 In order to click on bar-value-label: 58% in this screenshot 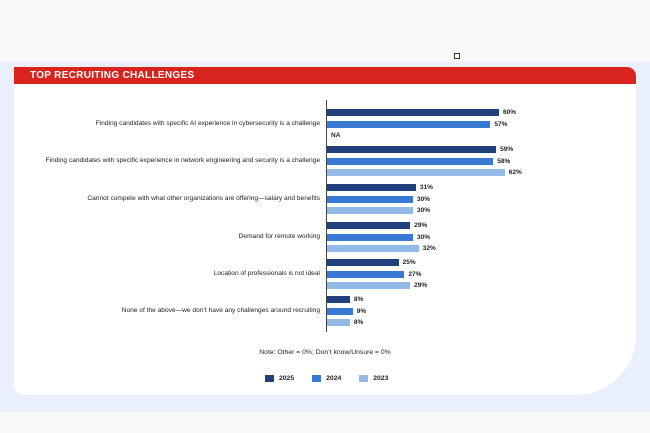, I will do `click(504, 161)`.